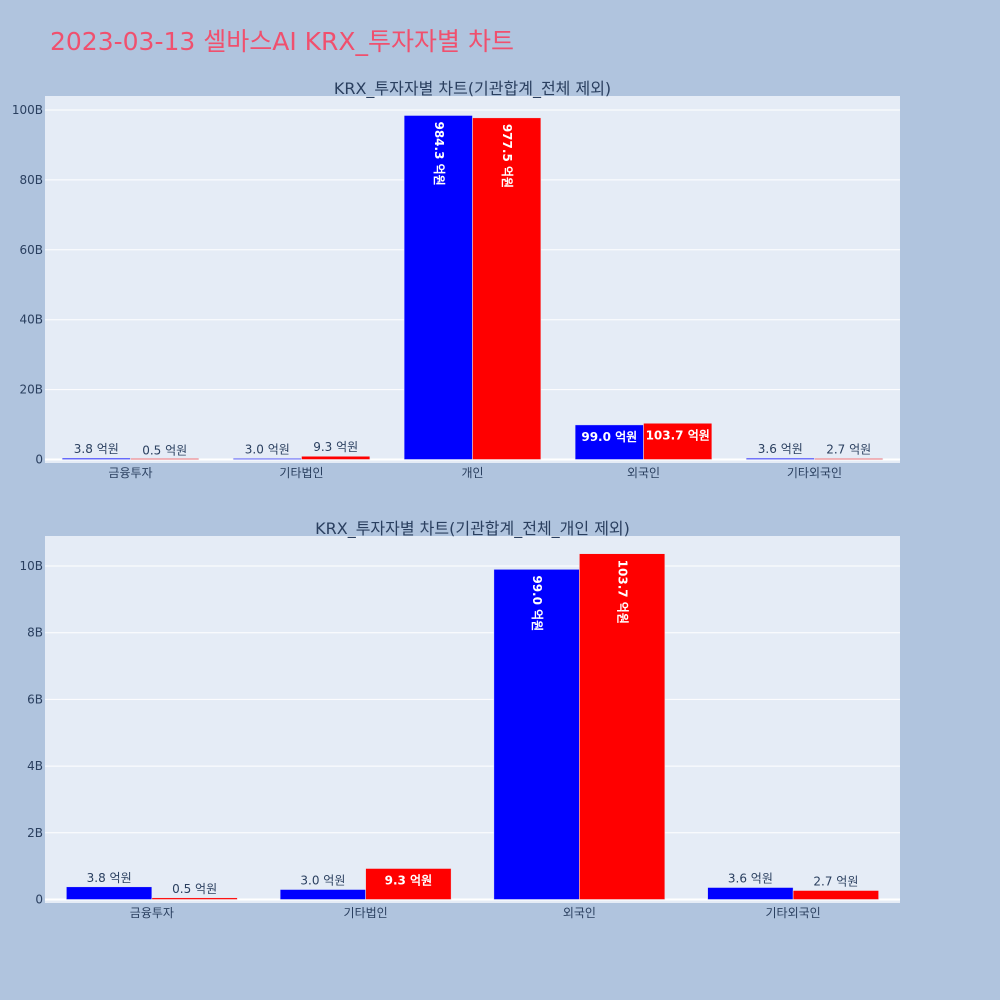  Describe the element at coordinates (439, 153) in the screenshot. I see `data-label: 984.3 억원` at that location.